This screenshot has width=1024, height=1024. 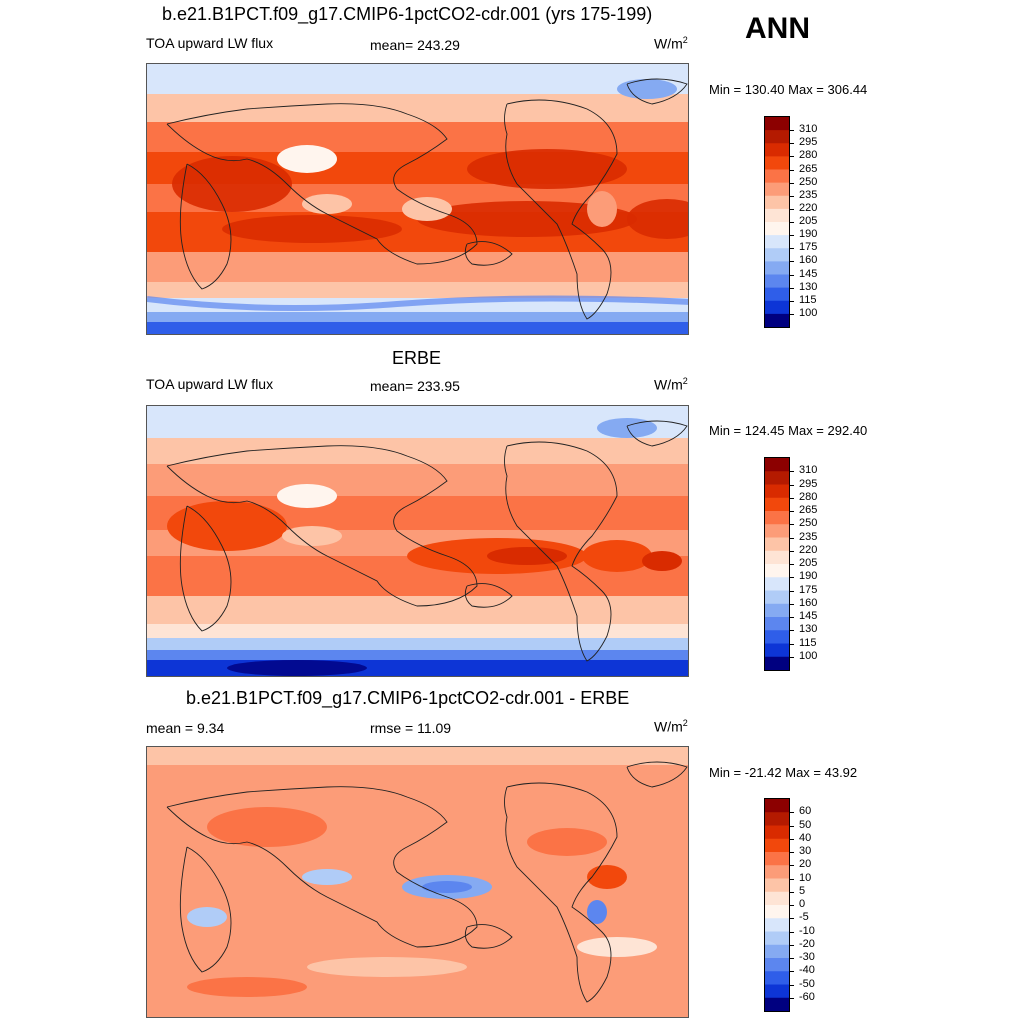 I want to click on colorbar-tick-label: 130, so click(x=808, y=286).